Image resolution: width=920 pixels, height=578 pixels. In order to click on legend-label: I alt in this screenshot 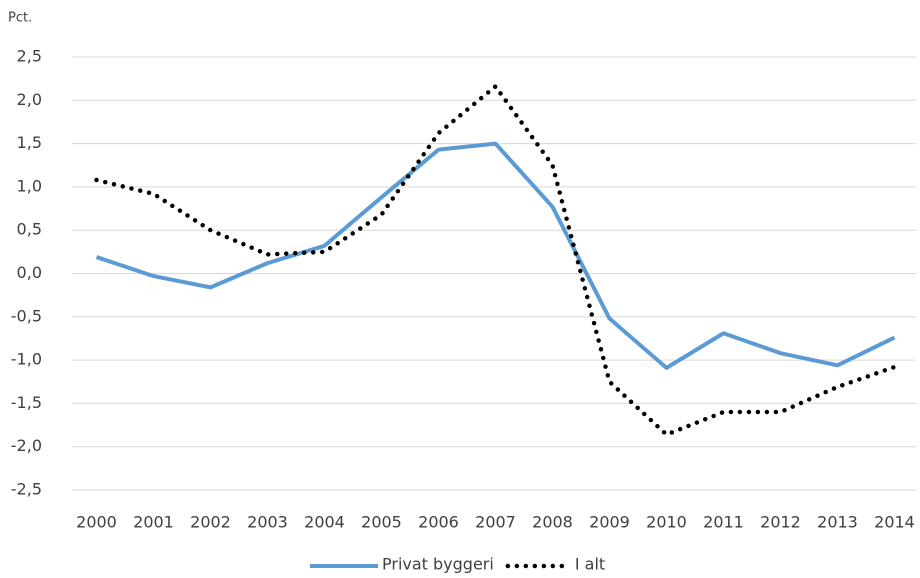, I will do `click(590, 564)`.